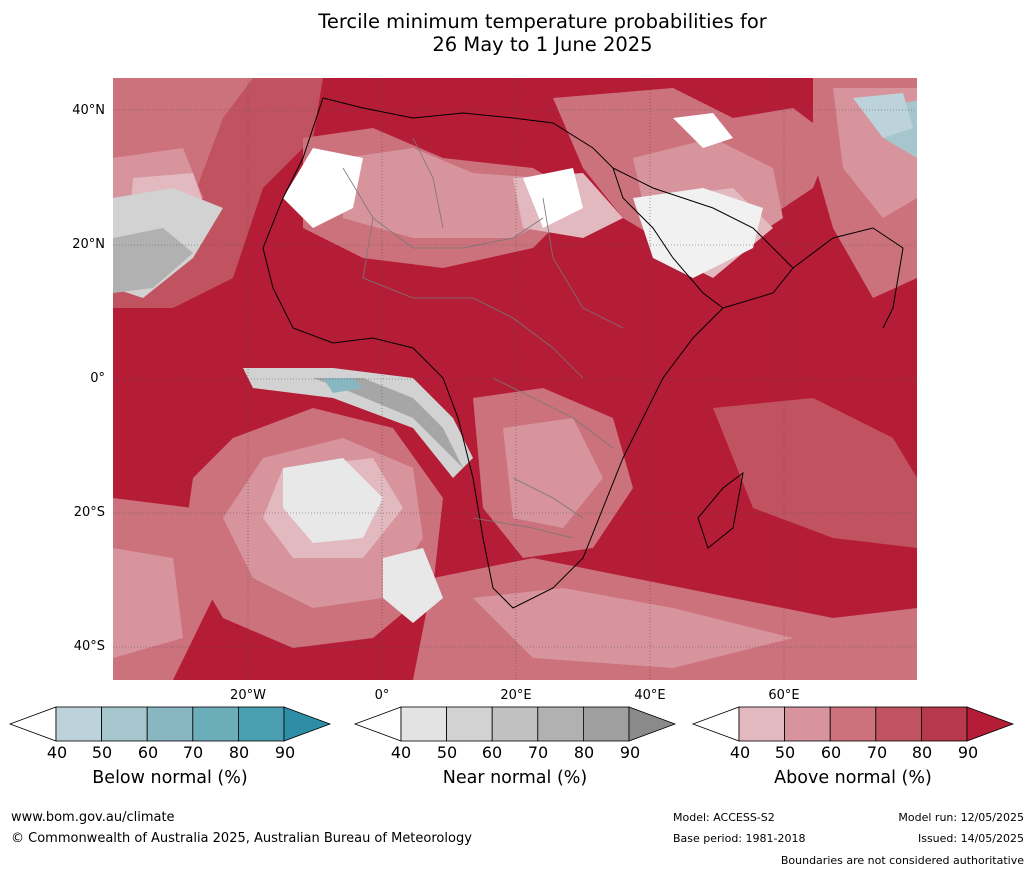 The image size is (1035, 873). What do you see at coordinates (515, 778) in the screenshot?
I see `near-normal-label: Near normal (%)` at bounding box center [515, 778].